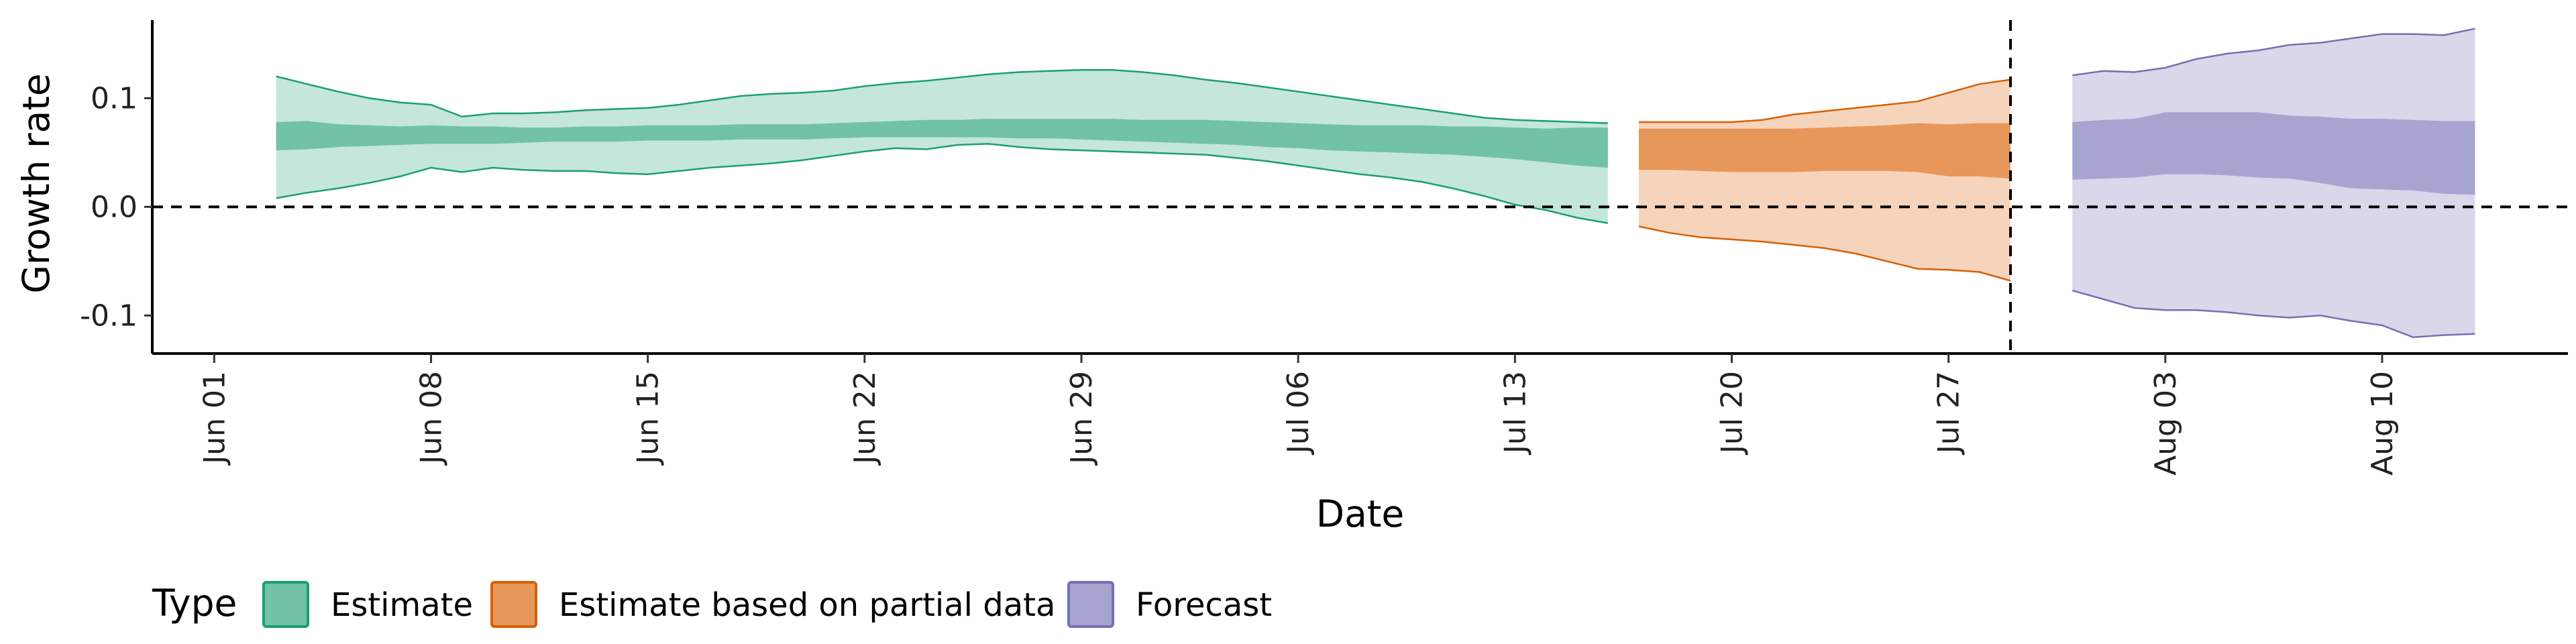  Describe the element at coordinates (1824, 180) in the screenshot. I see `band-90-estimate-based-on-partial-data` at that location.